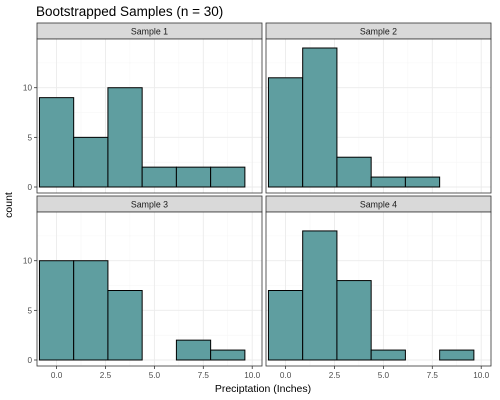  What do you see at coordinates (378, 205) in the screenshot?
I see `facet-strip-label: Sample 4` at bounding box center [378, 205].